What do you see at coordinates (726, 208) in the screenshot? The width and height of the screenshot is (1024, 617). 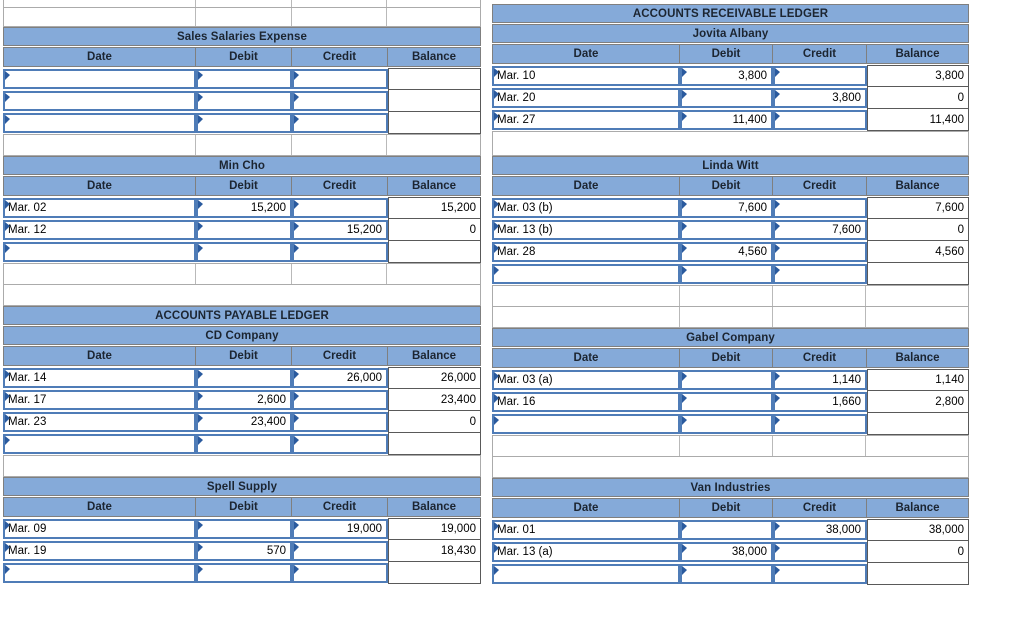 I see `debit-input-cell: 7,600` at bounding box center [726, 208].